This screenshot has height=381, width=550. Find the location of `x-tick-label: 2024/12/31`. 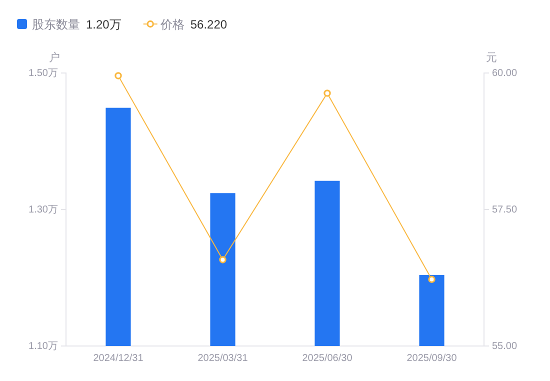

x-tick-label: 2024/12/31 is located at coordinates (118, 358).